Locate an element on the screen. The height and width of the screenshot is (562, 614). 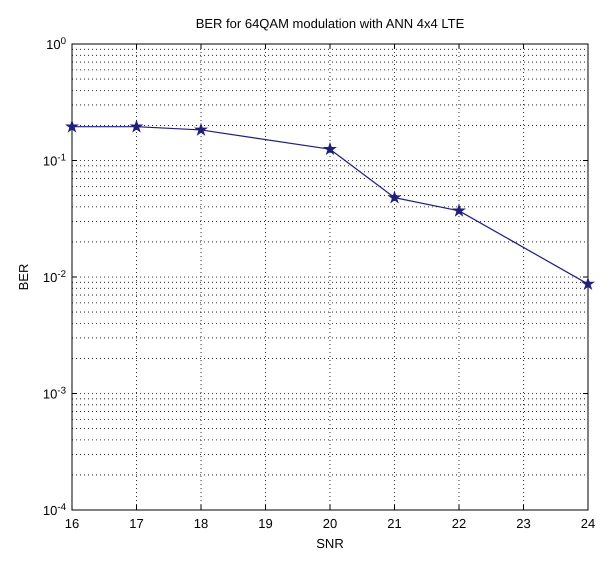
chart-title: BER for 64QAM modulation with ANN 4x4 LTE is located at coordinates (330, 23).